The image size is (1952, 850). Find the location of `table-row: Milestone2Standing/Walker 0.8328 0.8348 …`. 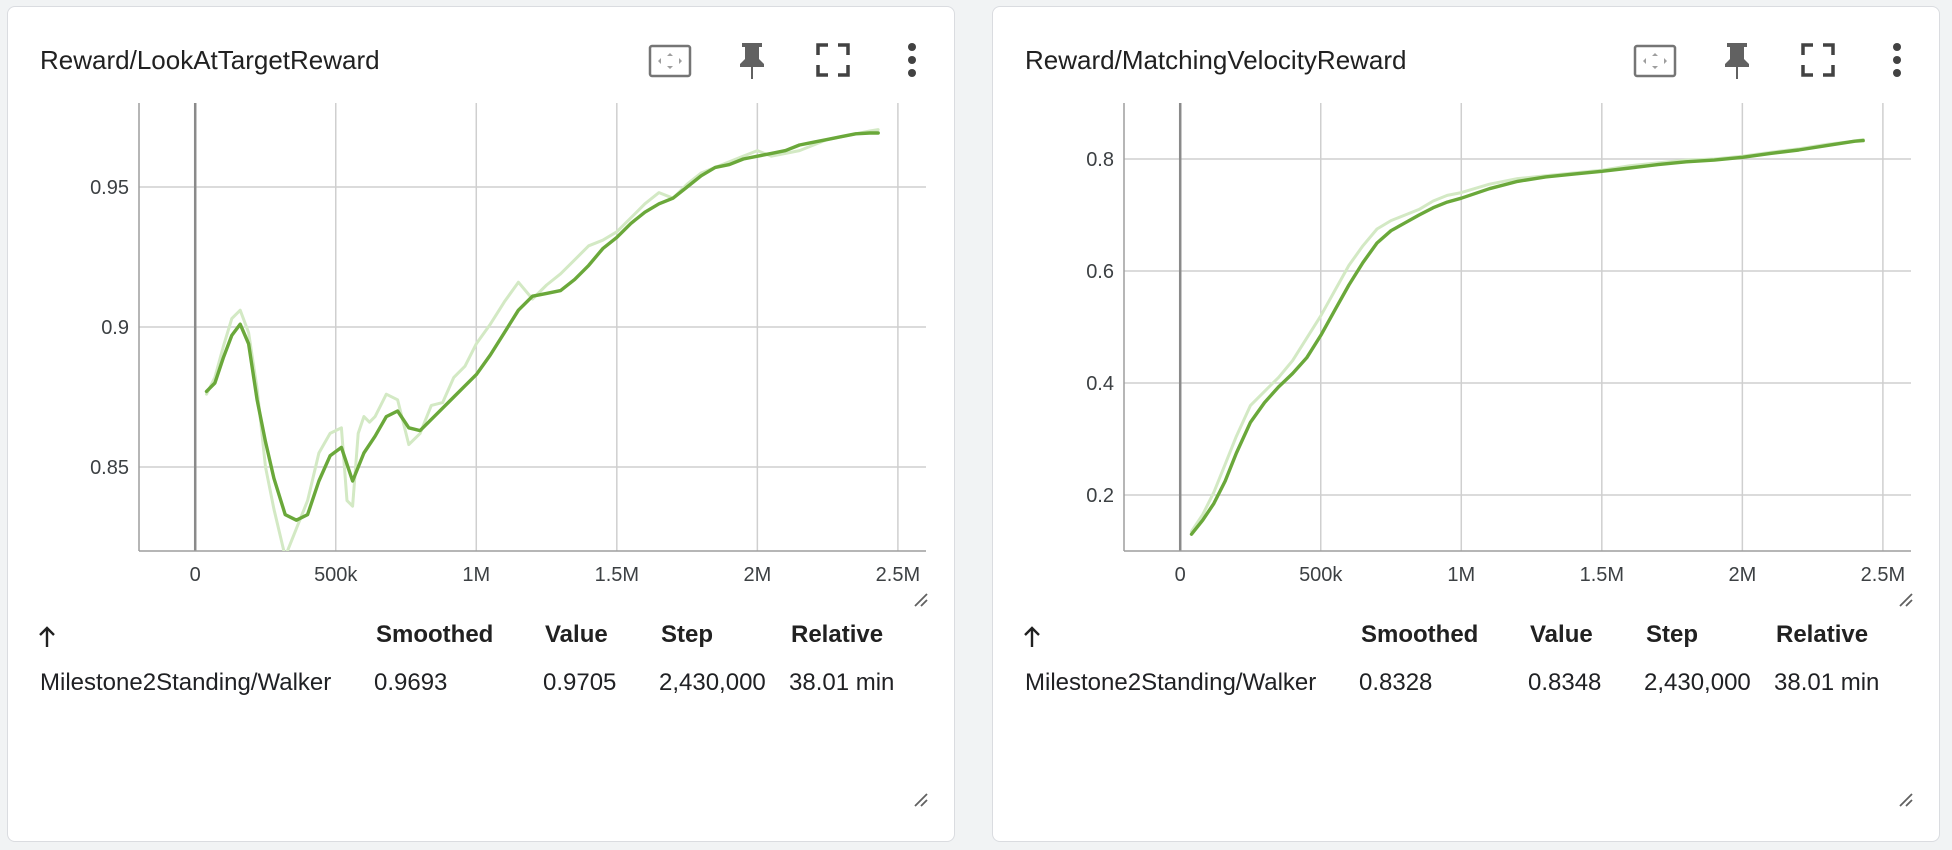

table-row: Milestone2Standing/Walker 0.8328 0.8348 … is located at coordinates (1467, 686).